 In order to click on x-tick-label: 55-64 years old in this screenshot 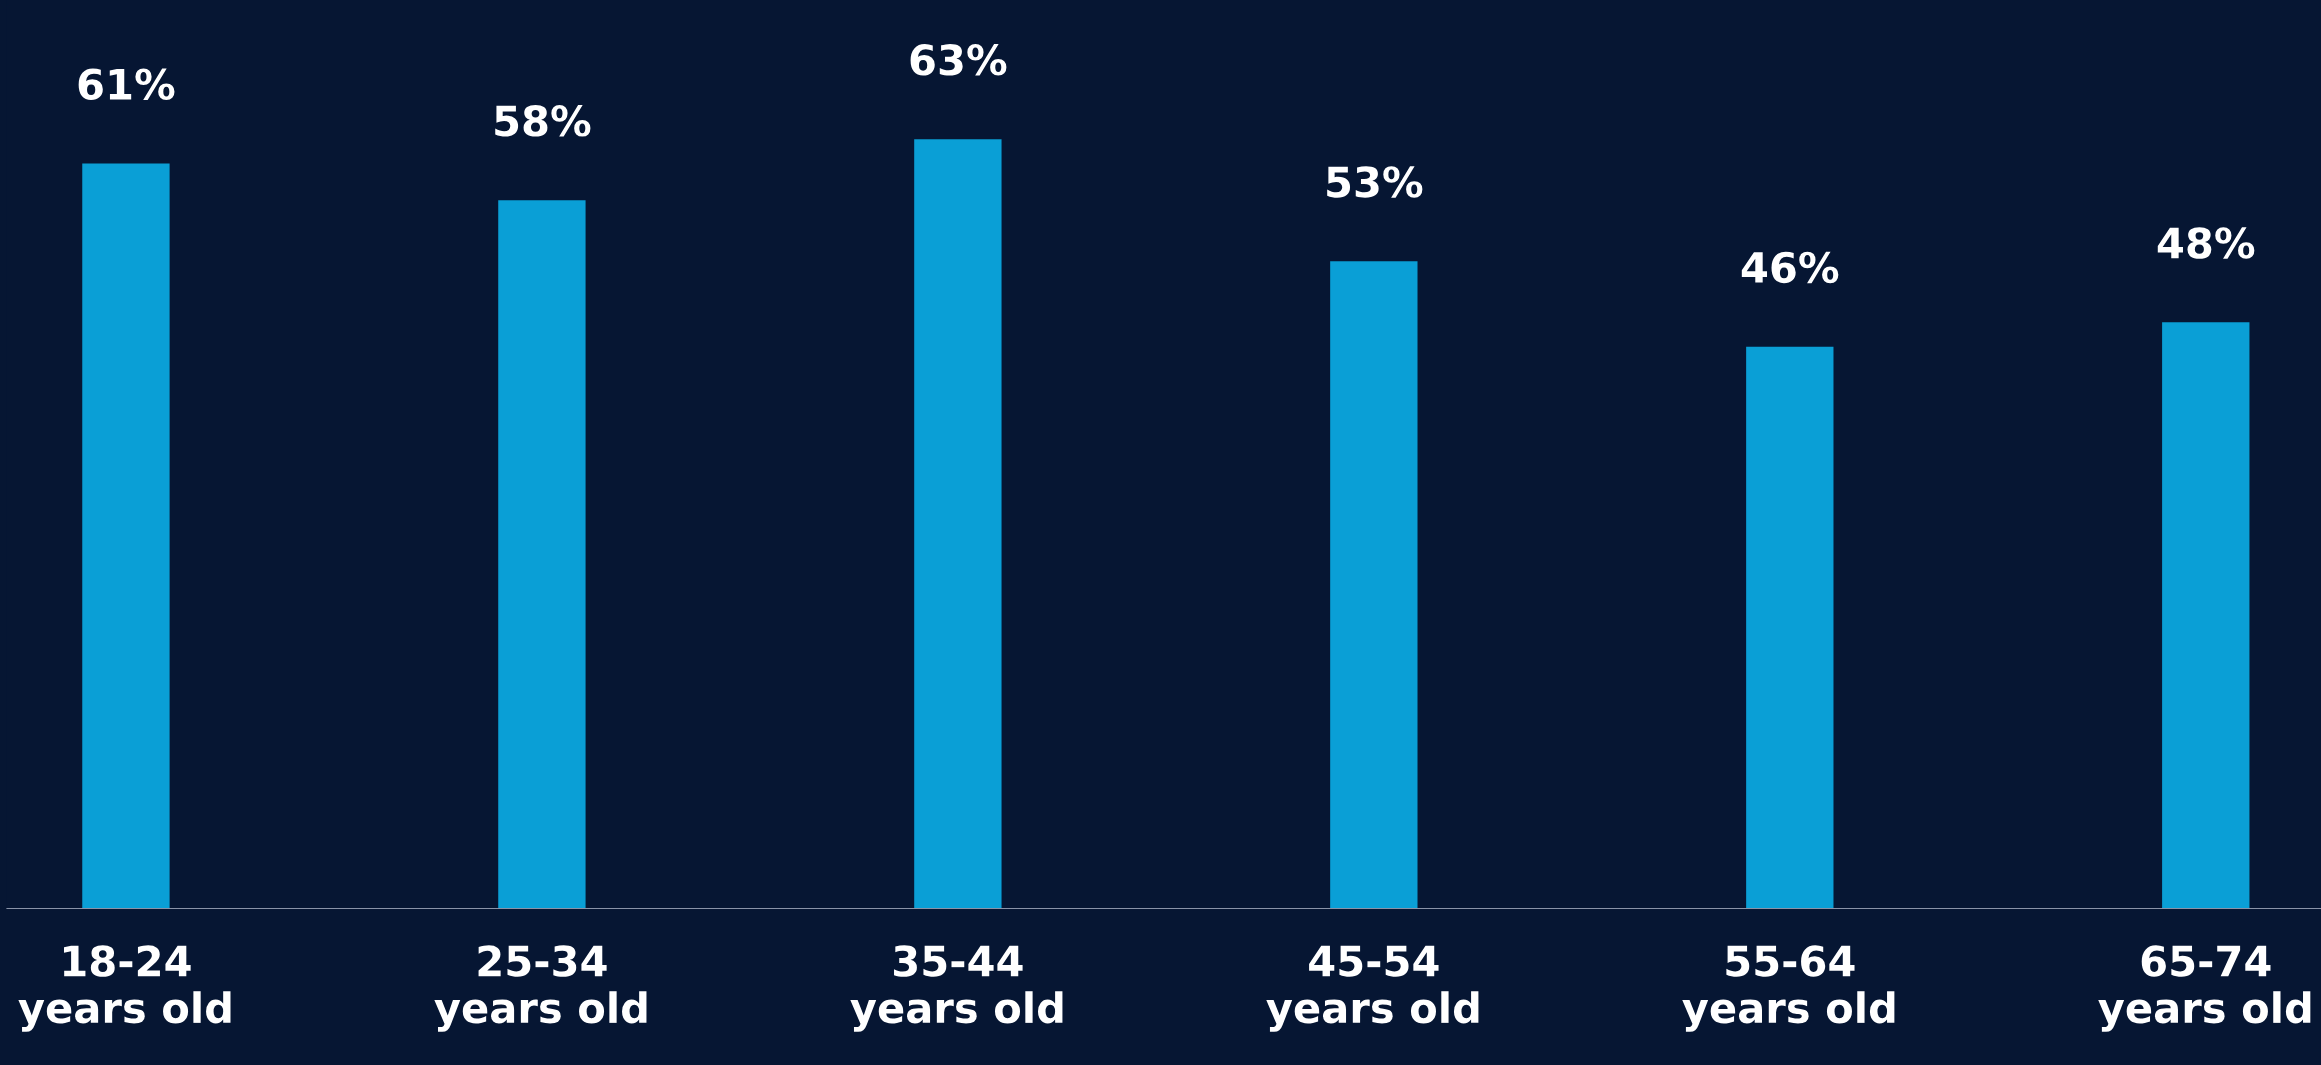, I will do `click(1788, 988)`.